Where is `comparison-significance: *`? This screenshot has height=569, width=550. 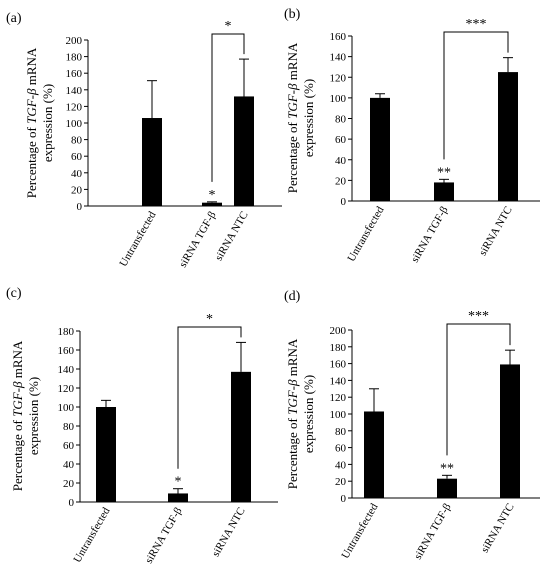
comparison-significance: * is located at coordinates (228, 26).